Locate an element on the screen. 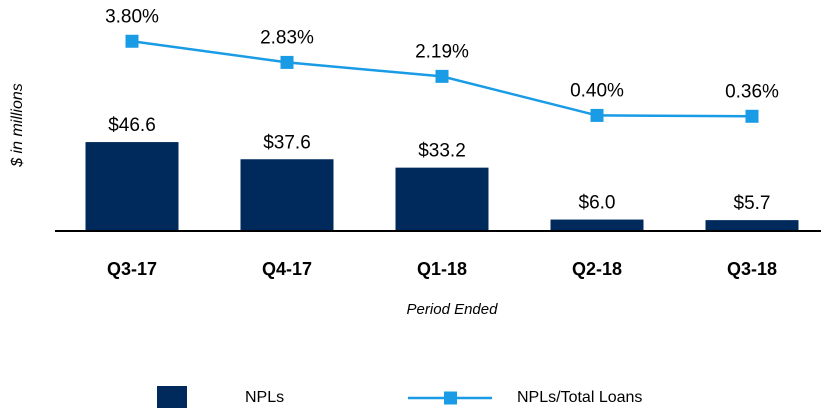  y-axis-label: $ in millions is located at coordinates (17, 125).